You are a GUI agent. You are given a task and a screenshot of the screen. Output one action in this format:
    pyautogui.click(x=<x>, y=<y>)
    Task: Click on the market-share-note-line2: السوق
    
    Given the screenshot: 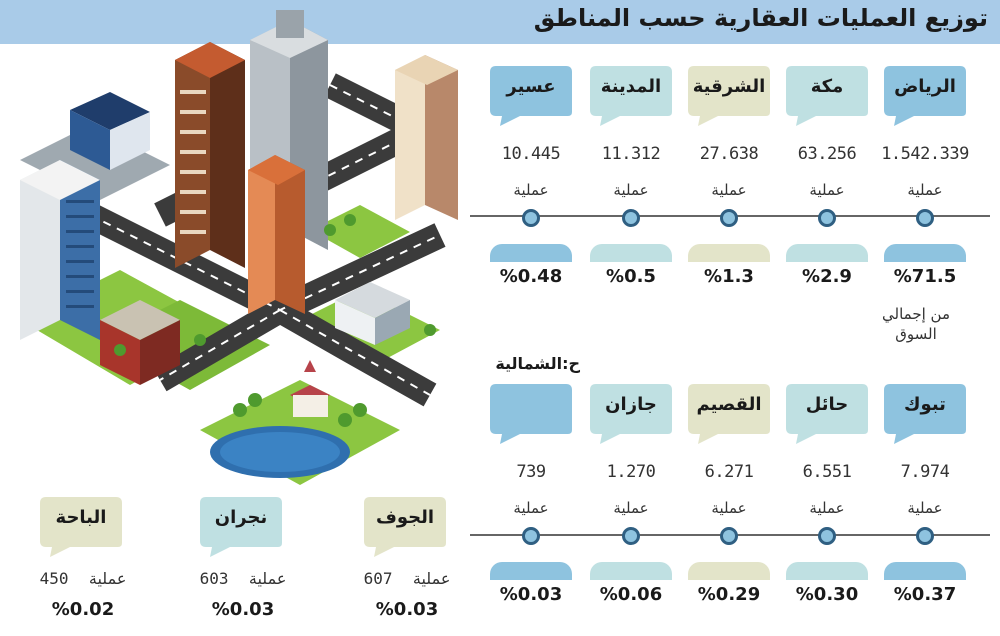 What is the action you would take?
    pyautogui.click(x=916, y=334)
    